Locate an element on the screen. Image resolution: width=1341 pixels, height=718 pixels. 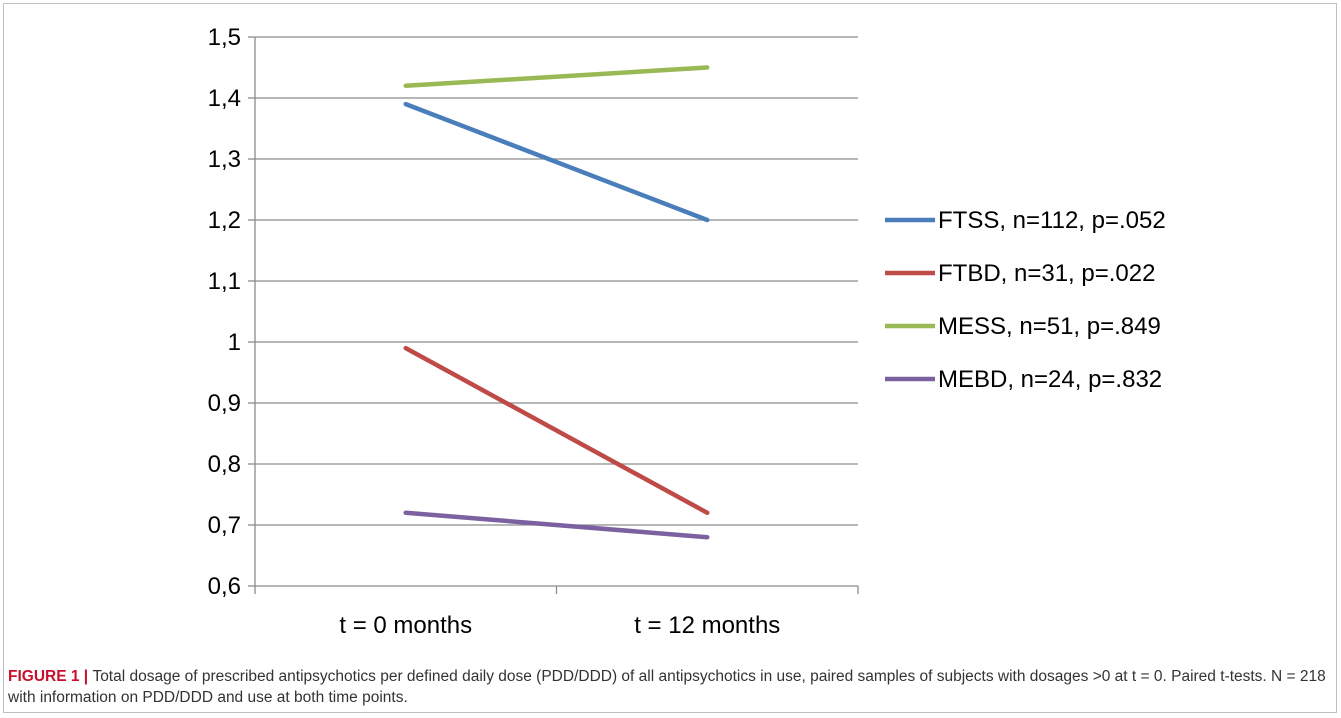
legend-label: MESS, n=51, p=.849 is located at coordinates (1049, 326).